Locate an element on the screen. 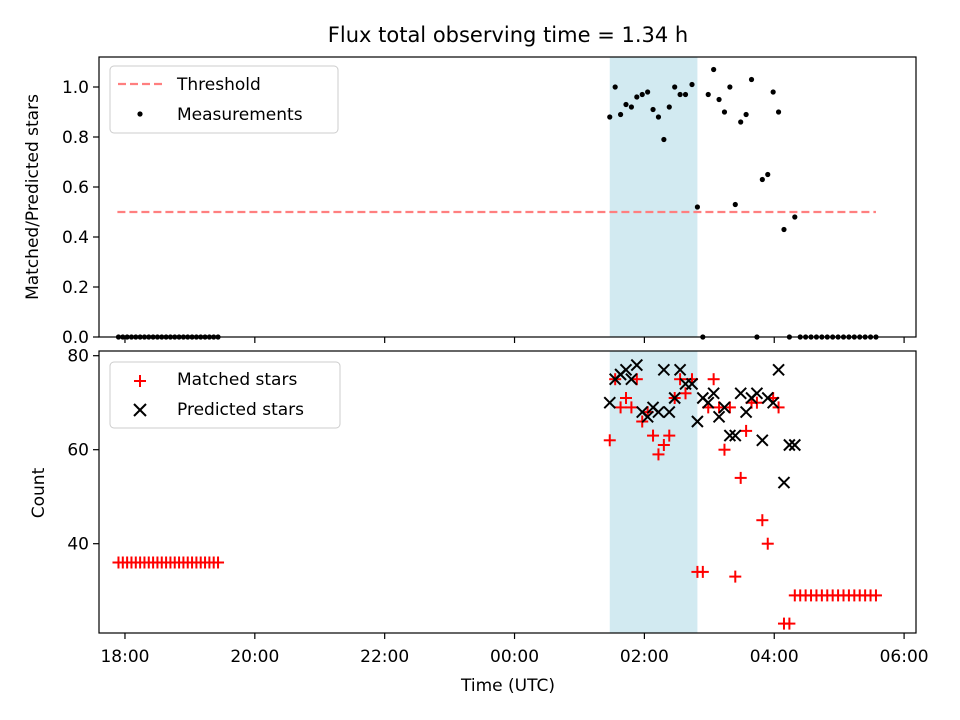 The height and width of the screenshot is (720, 960). x-tick-label: 00:00 is located at coordinates (514, 657).